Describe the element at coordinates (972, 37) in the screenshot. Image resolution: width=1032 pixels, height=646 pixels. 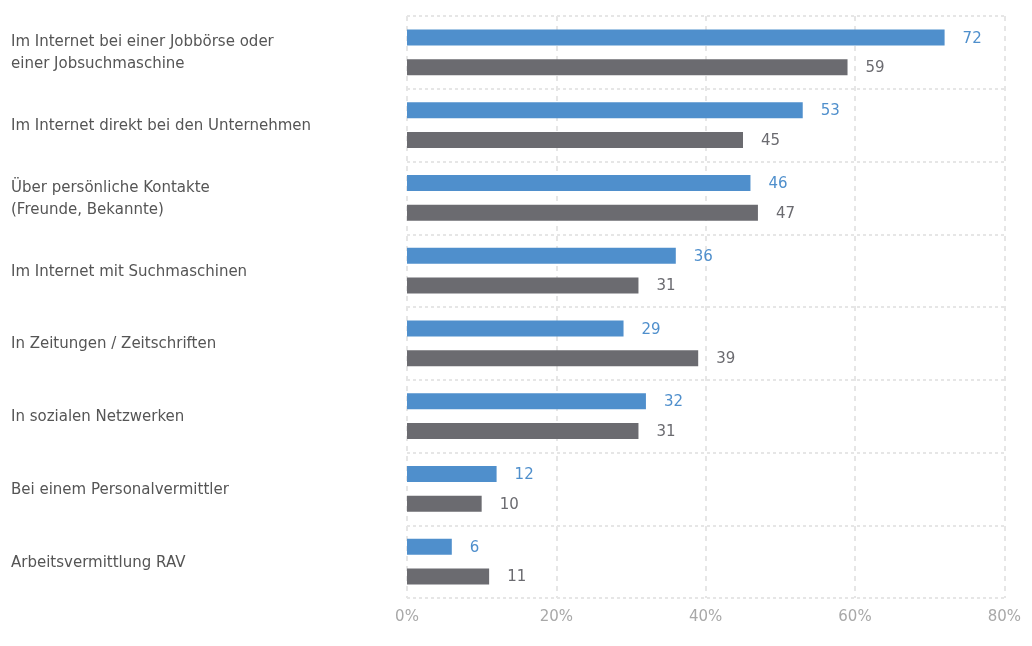
I see `data-label: 72` at that location.